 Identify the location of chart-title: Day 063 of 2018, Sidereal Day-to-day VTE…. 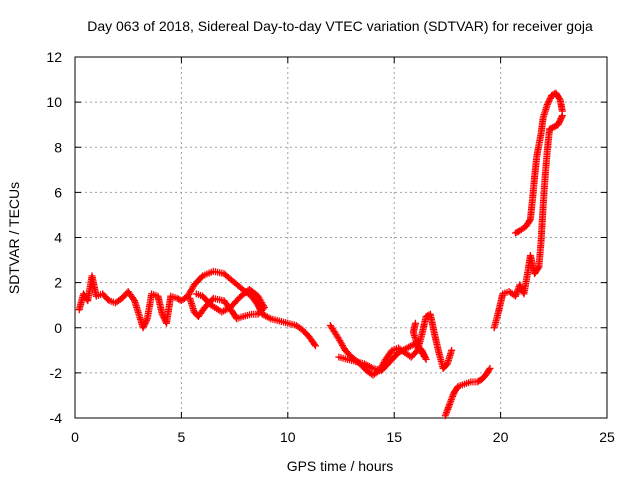
(340, 26).